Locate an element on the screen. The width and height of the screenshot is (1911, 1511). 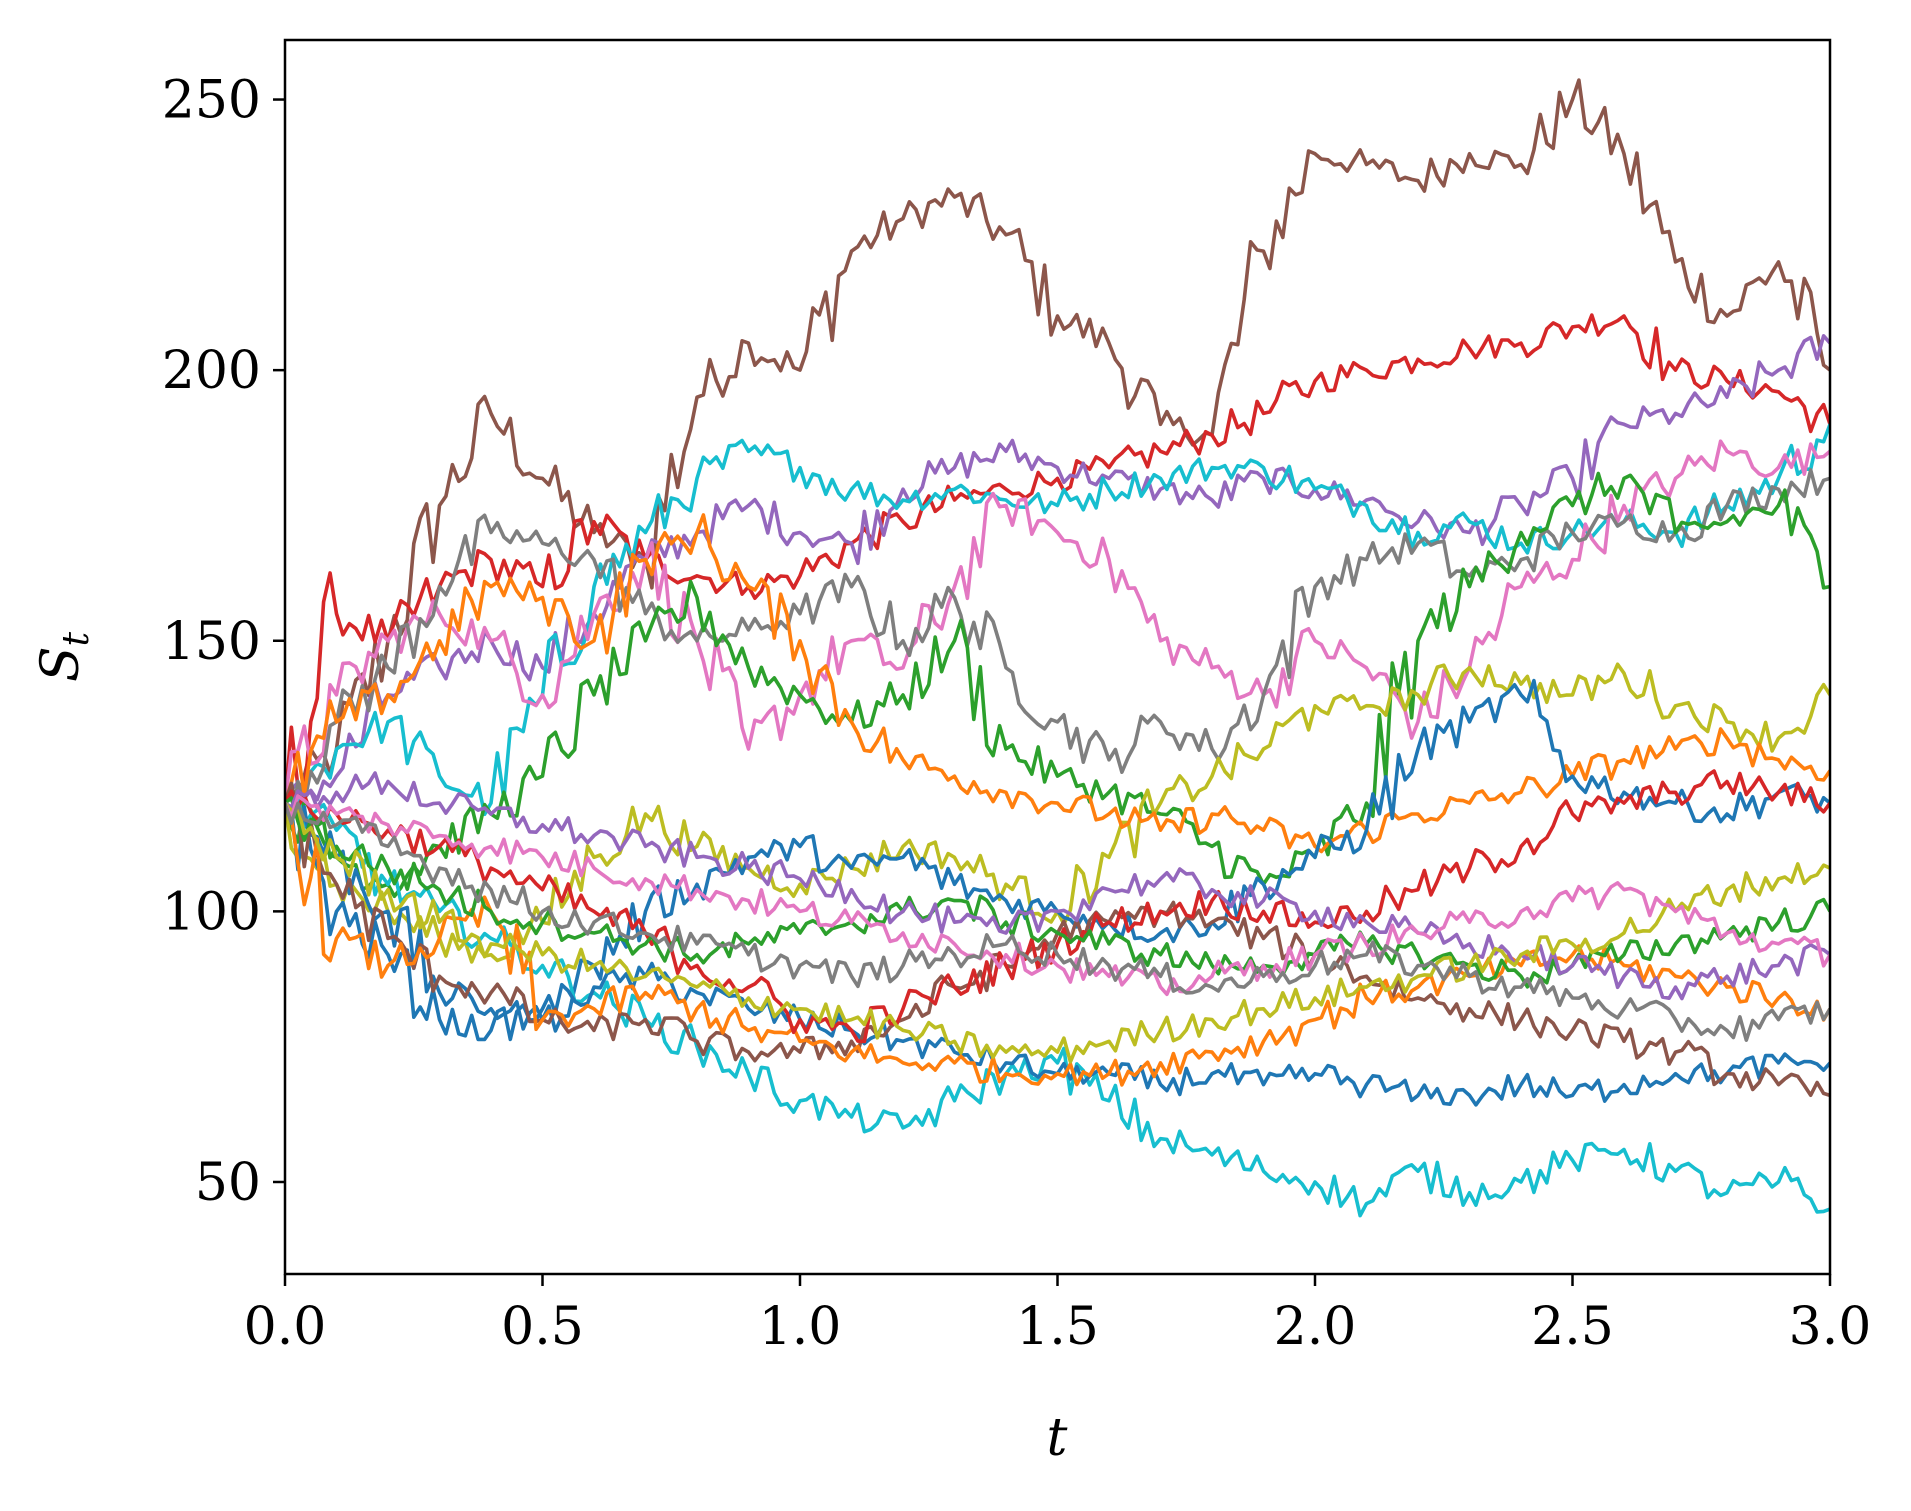
x-tick-label: 1.5 is located at coordinates (1057, 1327).